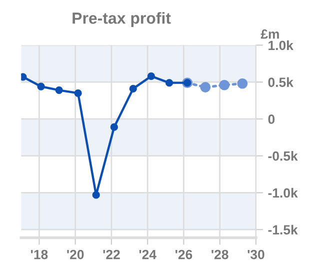 The height and width of the screenshot is (279, 311). What do you see at coordinates (75, 255) in the screenshot?
I see `x-tick-label: '20` at bounding box center [75, 255].